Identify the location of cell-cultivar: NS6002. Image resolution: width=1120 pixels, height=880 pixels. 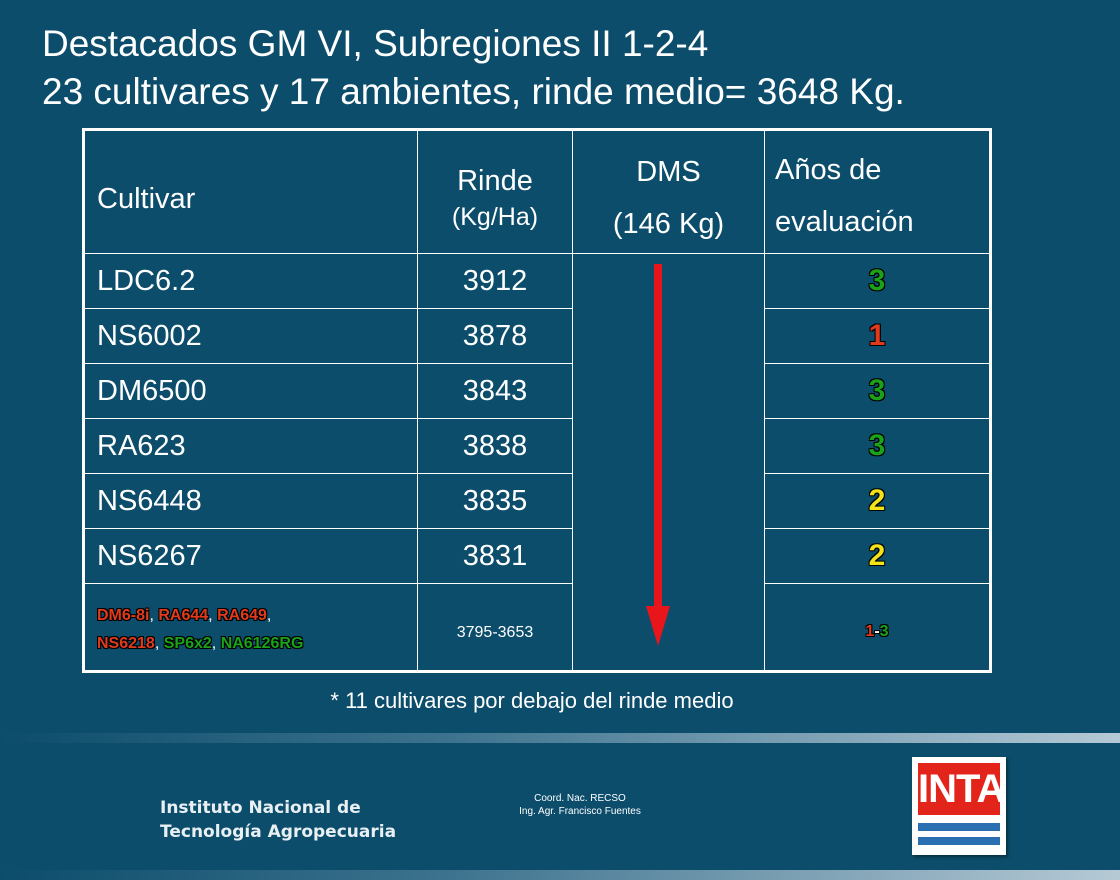
(250, 336).